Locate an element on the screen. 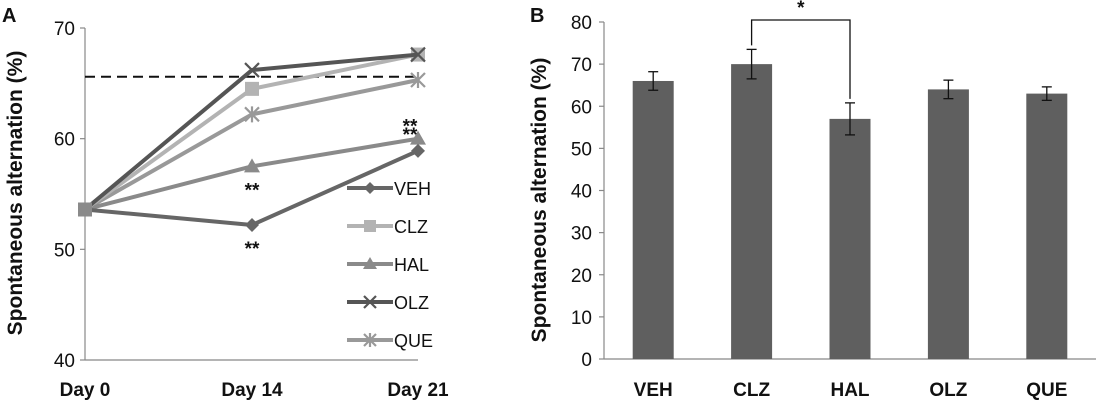 This screenshot has height=405, width=1103. bar-olz is located at coordinates (948, 224).